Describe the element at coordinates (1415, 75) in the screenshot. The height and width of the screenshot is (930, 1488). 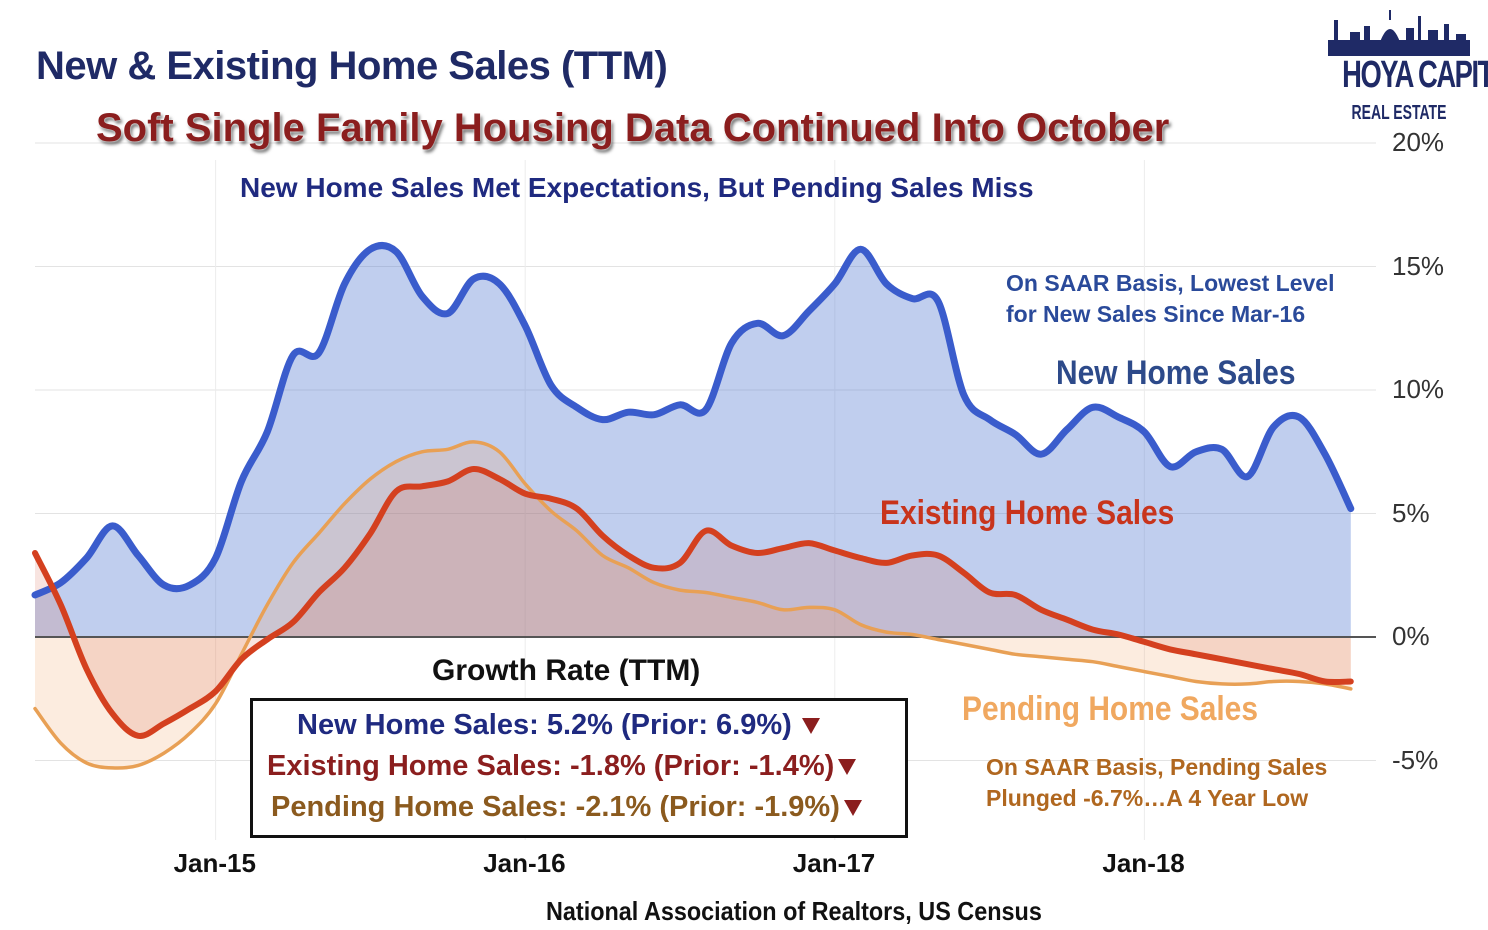
I see `logo-name: HOYA CAPITAL` at that location.